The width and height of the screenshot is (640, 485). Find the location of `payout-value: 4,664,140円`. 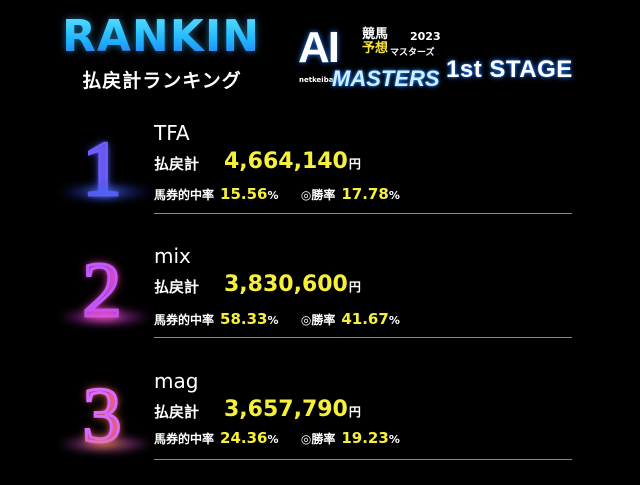

payout-value: 4,664,140円 is located at coordinates (292, 161).